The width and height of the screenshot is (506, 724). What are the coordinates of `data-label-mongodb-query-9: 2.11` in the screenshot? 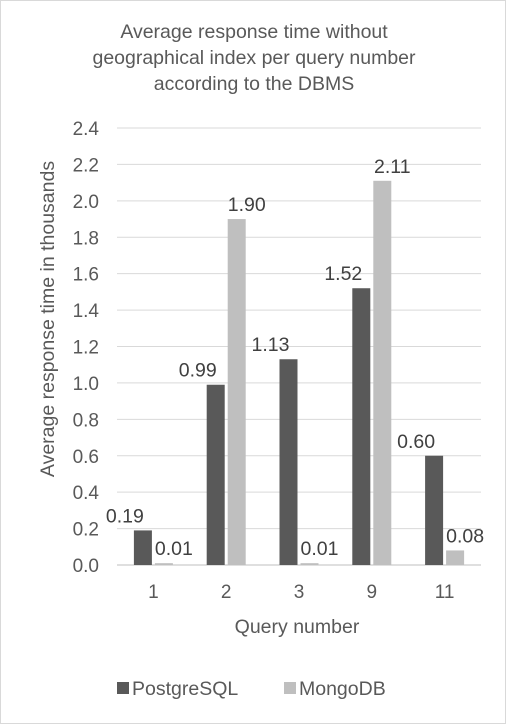 It's located at (392, 167).